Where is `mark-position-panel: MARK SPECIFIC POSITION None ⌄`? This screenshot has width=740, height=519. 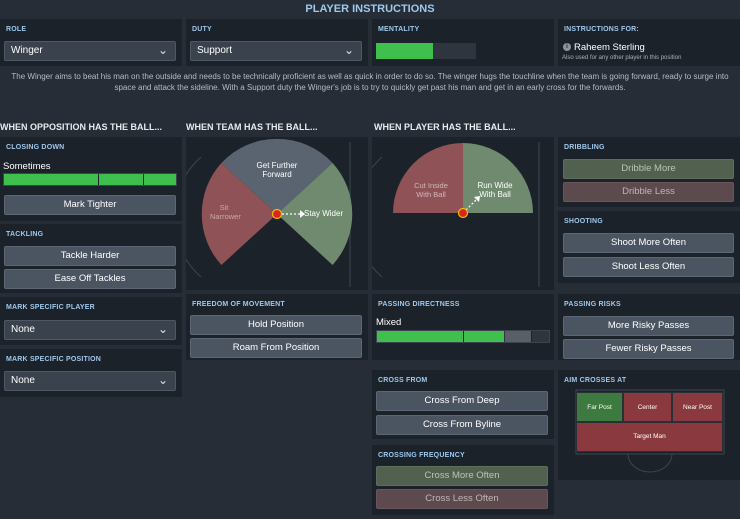 mark-position-panel: MARK SPECIFIC POSITION None ⌄ is located at coordinates (91, 373).